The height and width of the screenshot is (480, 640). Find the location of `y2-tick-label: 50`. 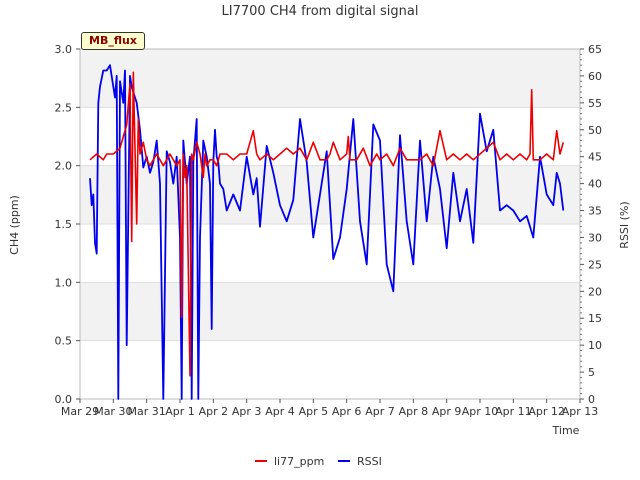

y2-tick-label: 50 is located at coordinates (595, 130).